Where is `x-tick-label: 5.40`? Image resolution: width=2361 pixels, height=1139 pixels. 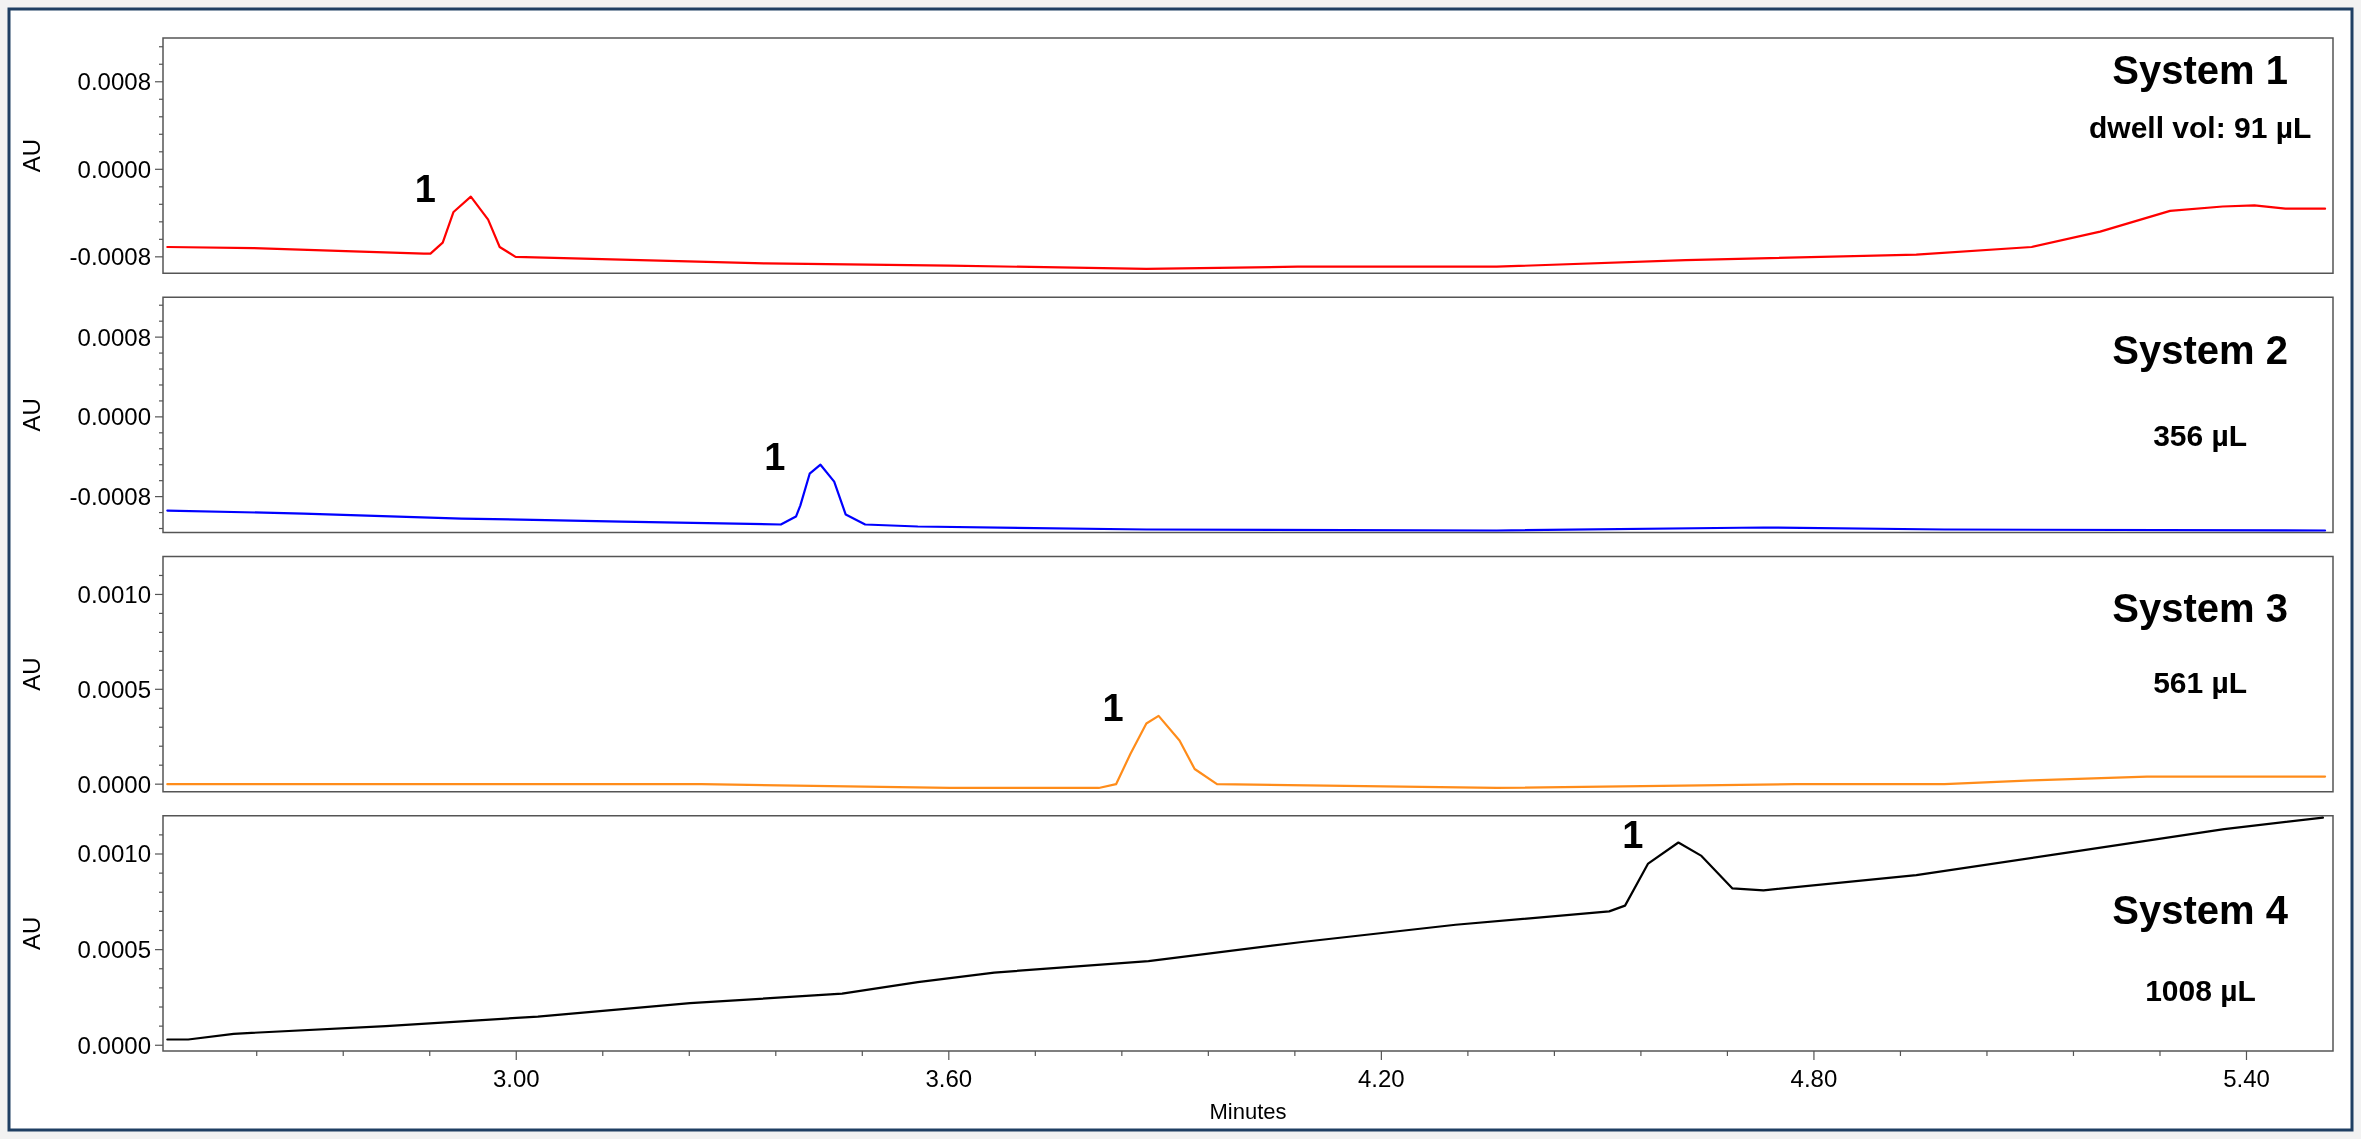 x-tick-label: 5.40 is located at coordinates (2246, 1078).